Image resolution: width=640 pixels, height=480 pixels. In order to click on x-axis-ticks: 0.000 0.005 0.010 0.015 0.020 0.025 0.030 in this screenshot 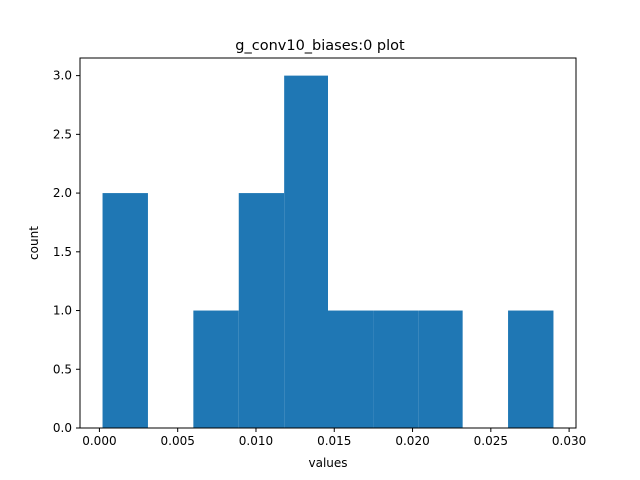, I will do `click(334, 438)`.